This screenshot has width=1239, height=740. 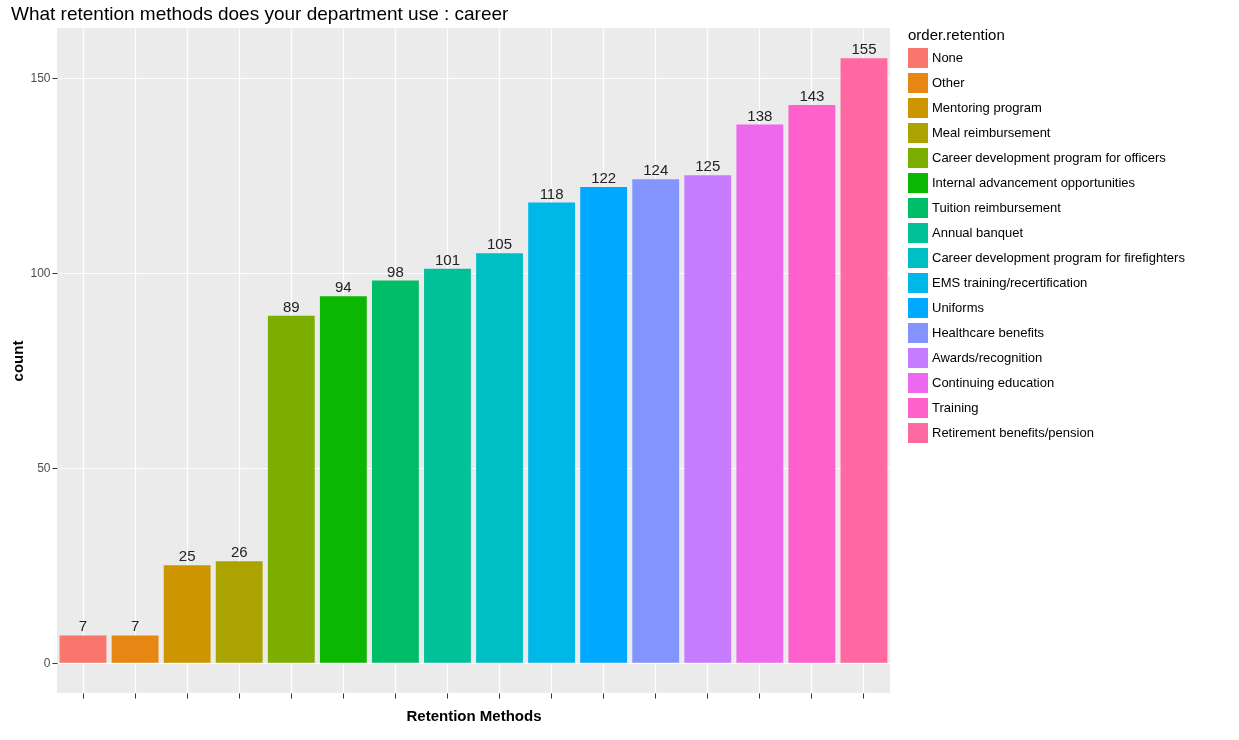 I want to click on legend-label: Healthcare benefits, so click(x=988, y=332).